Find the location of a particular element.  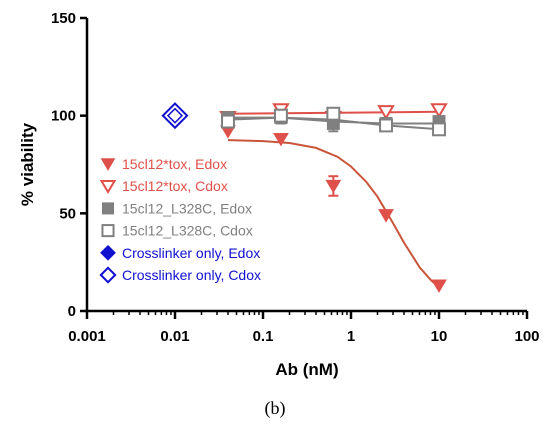

legend-item: 15cl12*tox, Cdox is located at coordinates (163, 186).